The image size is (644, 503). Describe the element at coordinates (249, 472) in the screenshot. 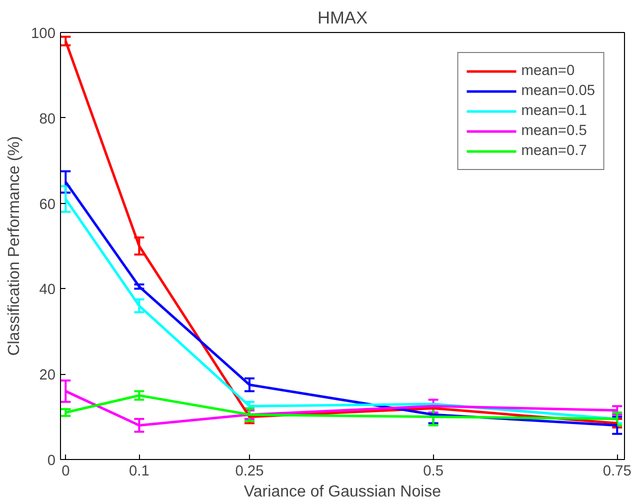

I see `x-tick-label: 0.25` at that location.